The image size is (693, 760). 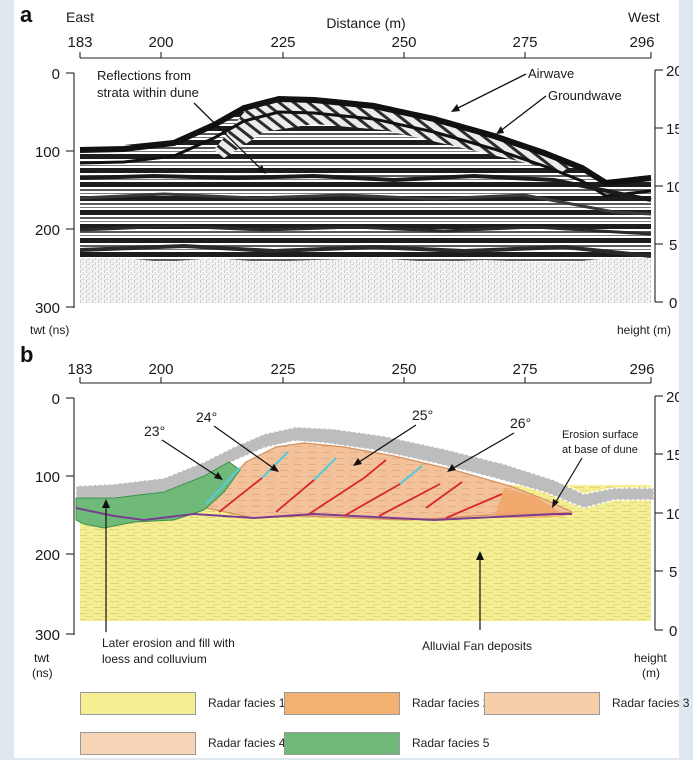 I want to click on twt-label: twt, so click(x=42, y=658).